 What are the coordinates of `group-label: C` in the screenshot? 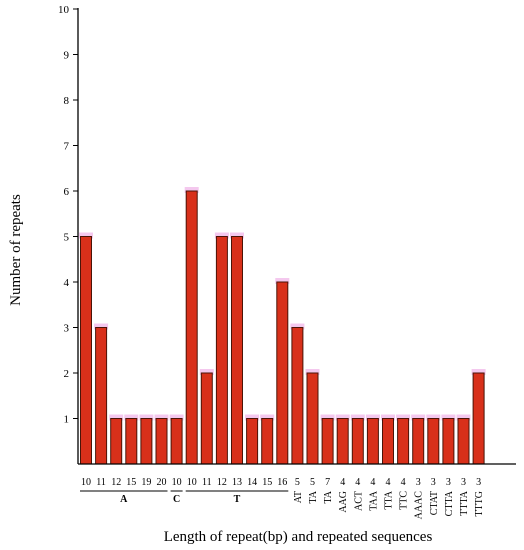 It's located at (176, 499).